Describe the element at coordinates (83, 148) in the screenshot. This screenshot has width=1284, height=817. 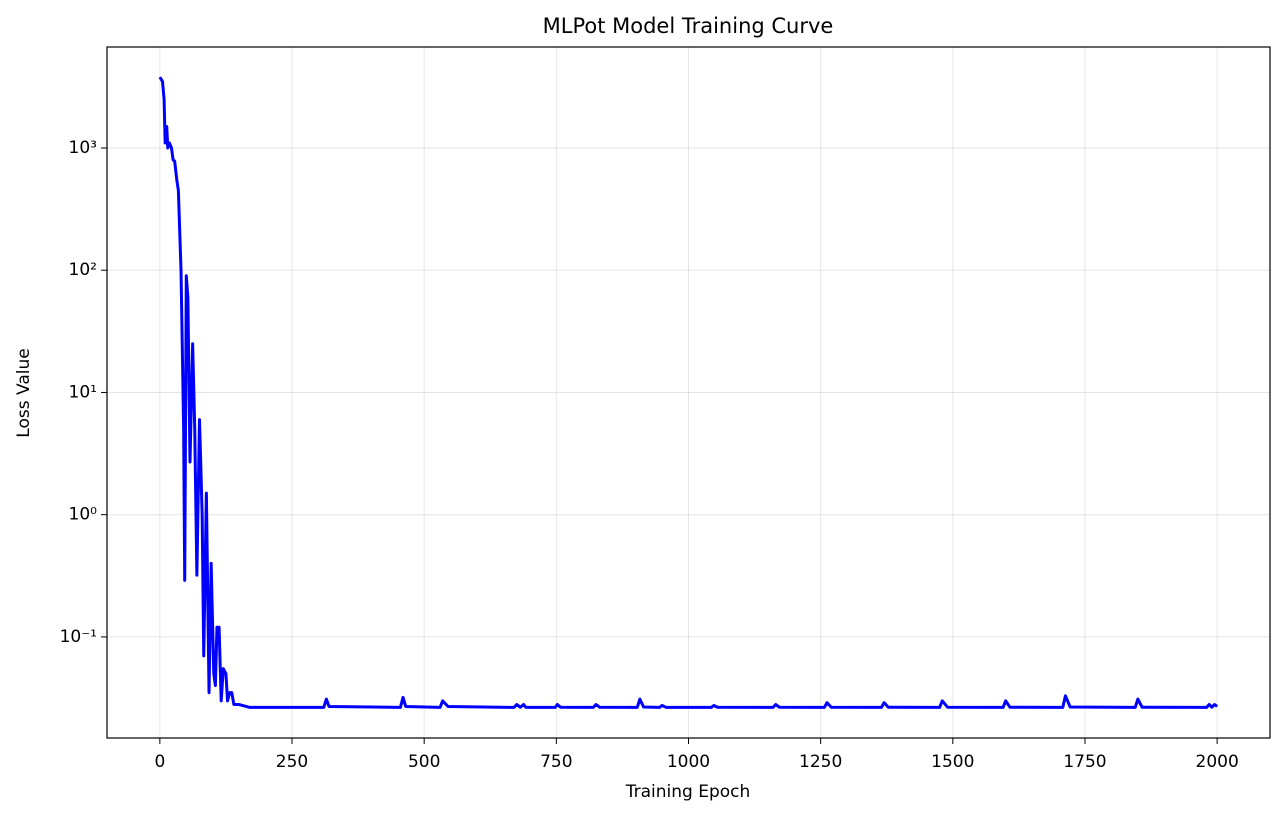
I see `y-tick-label: 10³` at that location.